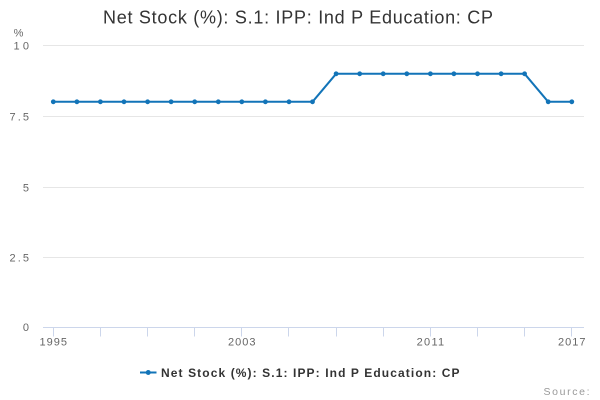  Describe the element at coordinates (572, 343) in the screenshot. I see `svg-text: 2017` at that location.